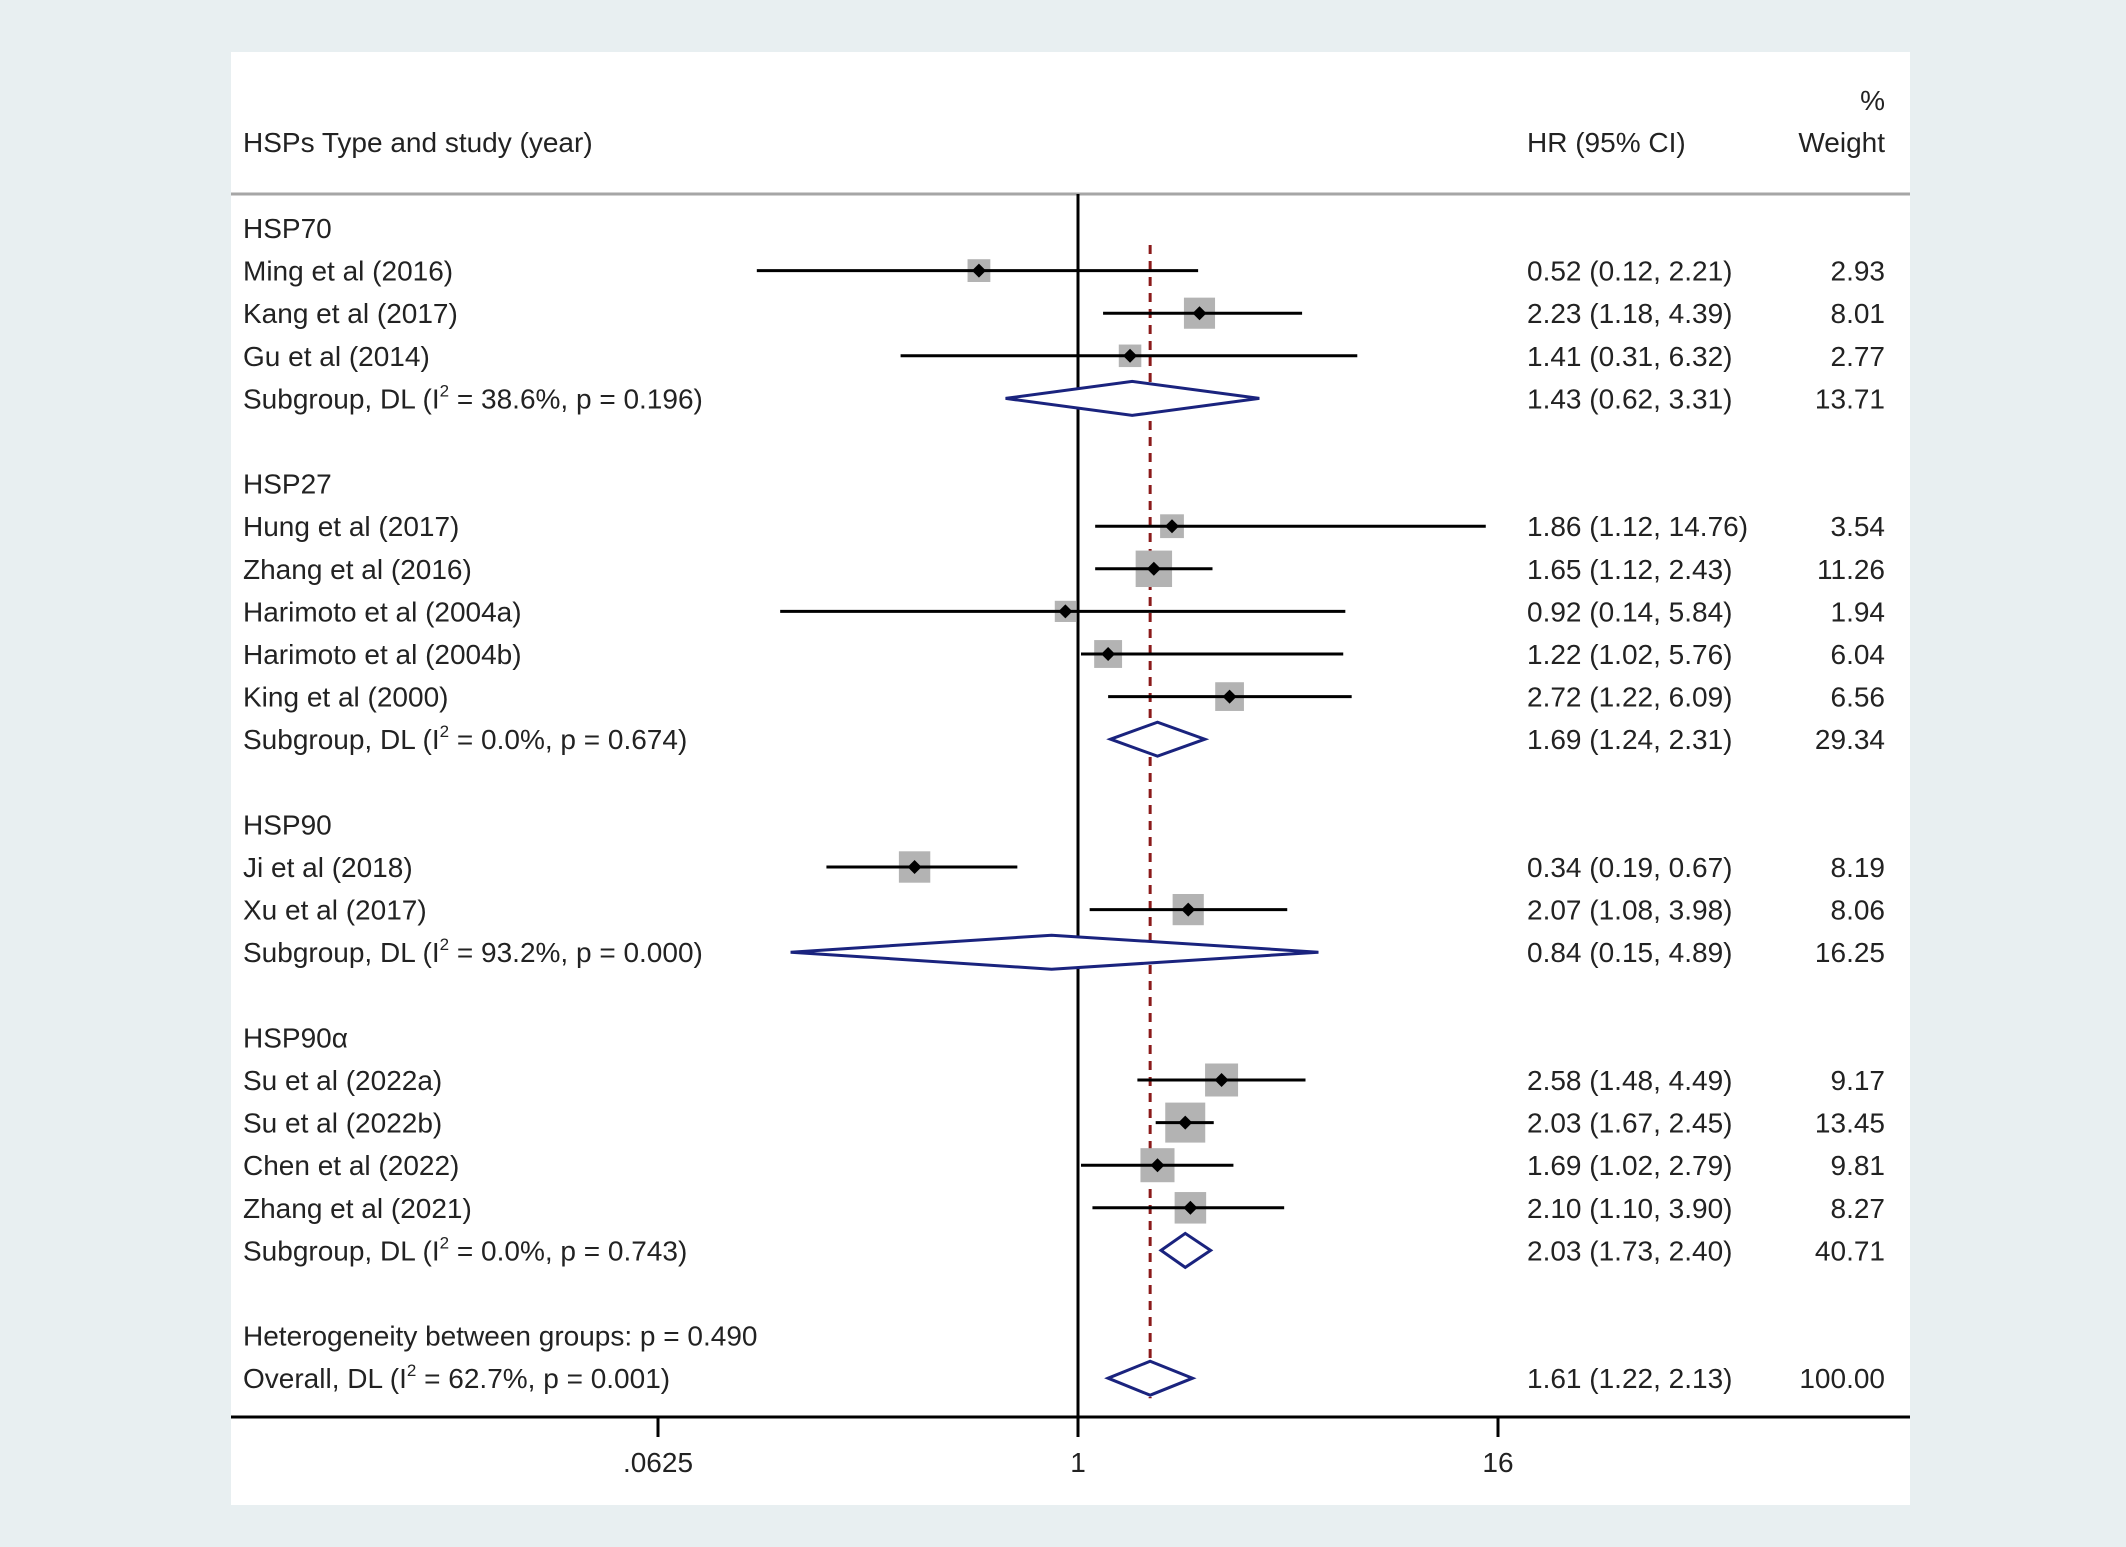 The height and width of the screenshot is (1547, 2126). I want to click on study-label: Ji et al (2018), so click(328, 867).